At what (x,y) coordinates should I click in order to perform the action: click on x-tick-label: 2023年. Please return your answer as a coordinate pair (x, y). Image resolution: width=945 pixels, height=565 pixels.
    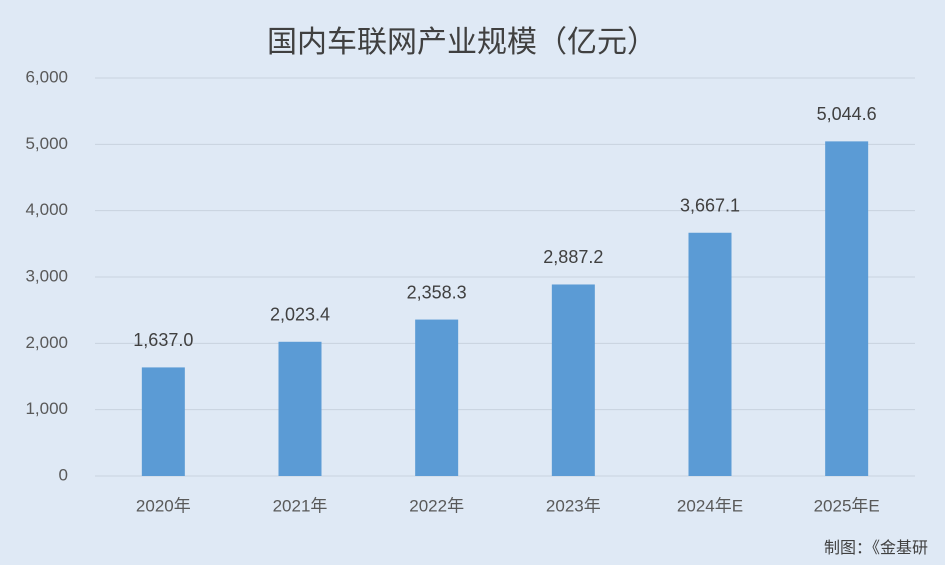
    Looking at the image, I should click on (573, 505).